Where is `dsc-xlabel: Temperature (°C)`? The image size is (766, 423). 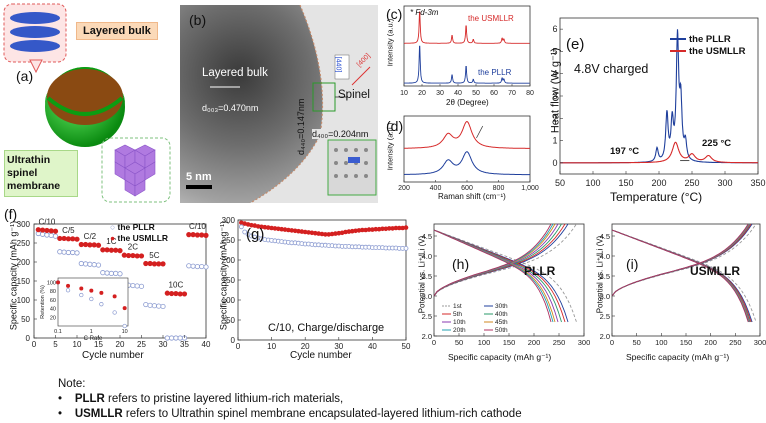 dsc-xlabel: Temperature (°C) is located at coordinates (656, 197).